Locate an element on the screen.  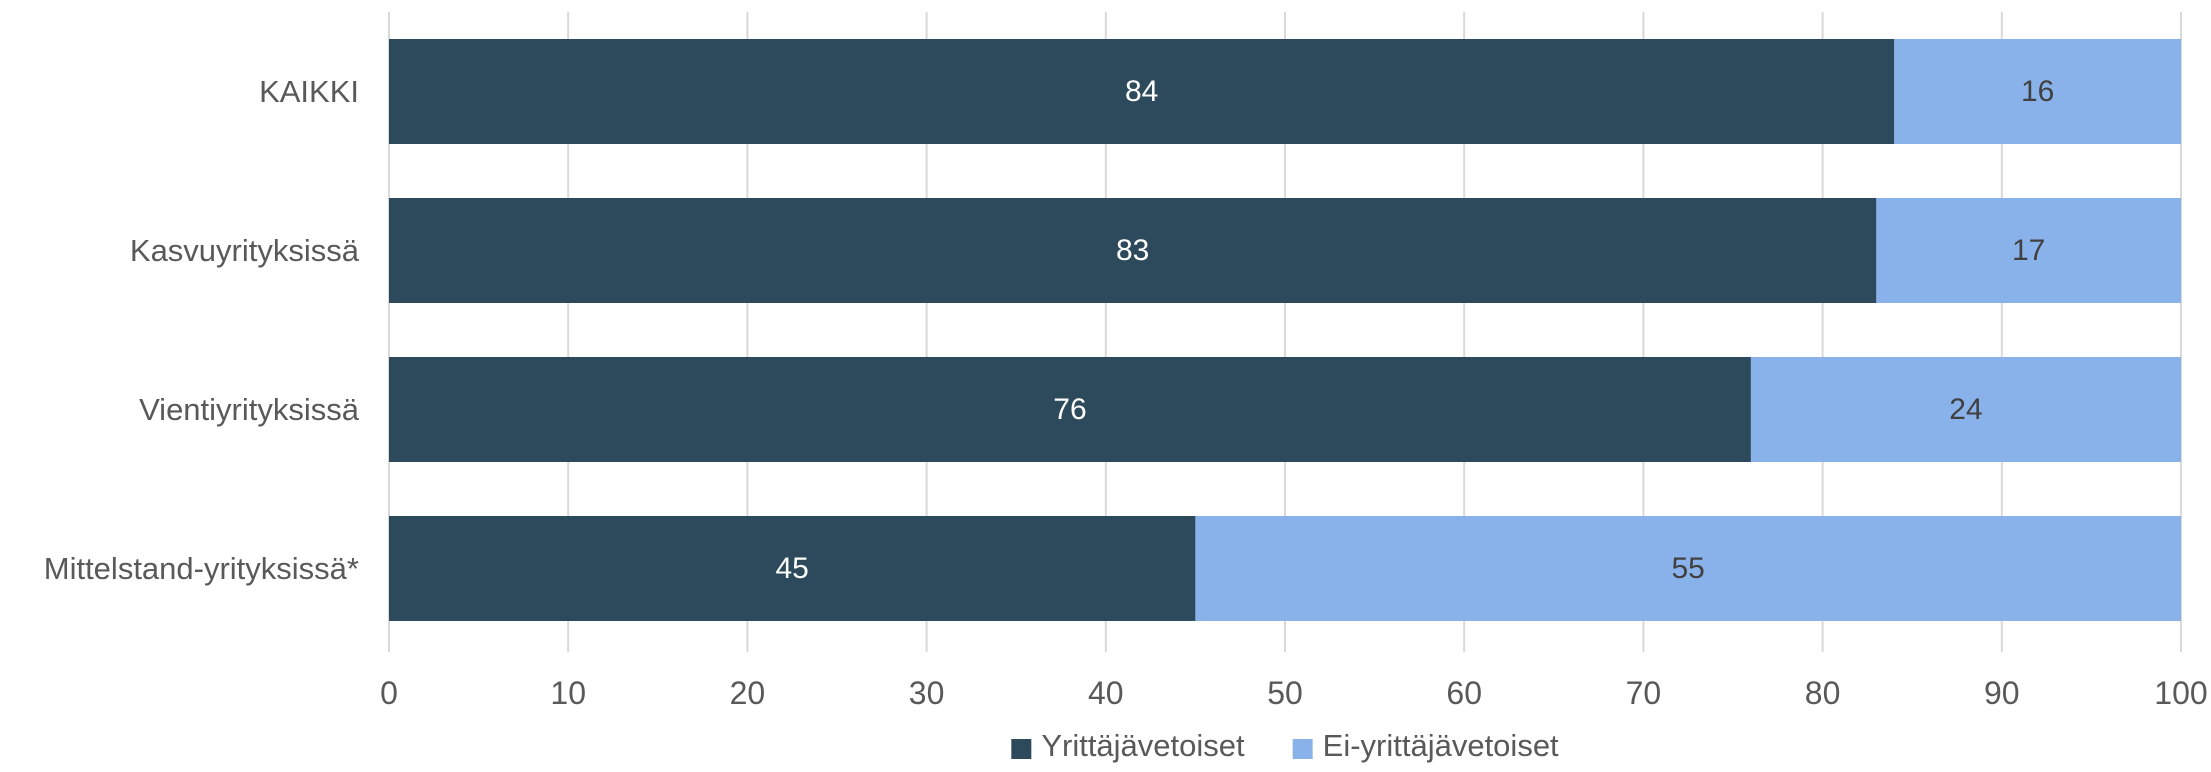
category-label-kaikki: KAIKKI is located at coordinates (309, 91).